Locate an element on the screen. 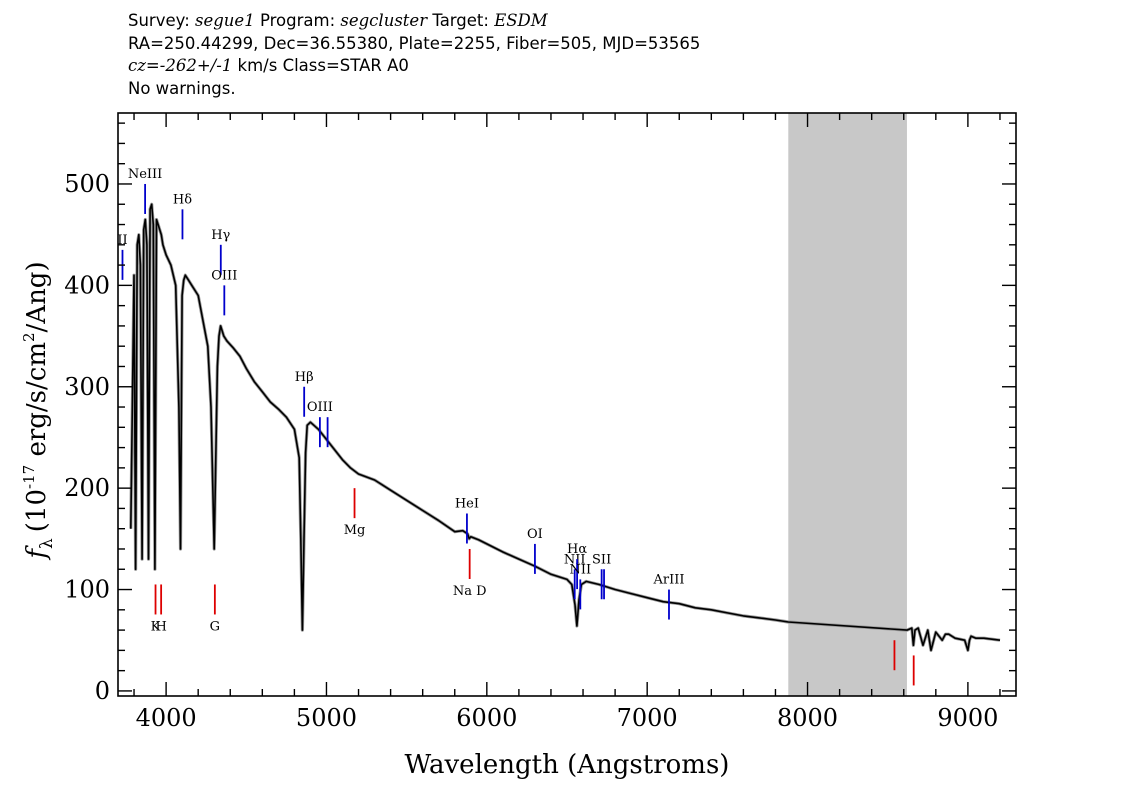  target-value: ESDM is located at coordinates (521, 20).